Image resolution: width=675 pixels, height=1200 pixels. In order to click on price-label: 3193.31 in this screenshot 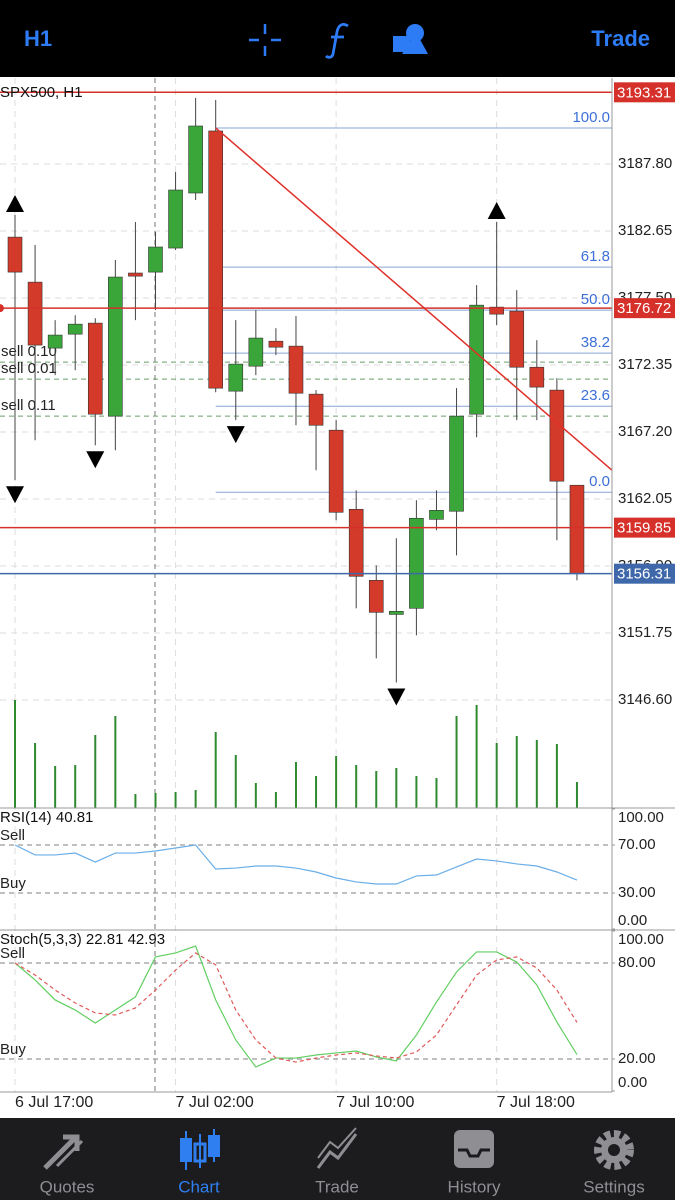, I will do `click(644, 92)`.